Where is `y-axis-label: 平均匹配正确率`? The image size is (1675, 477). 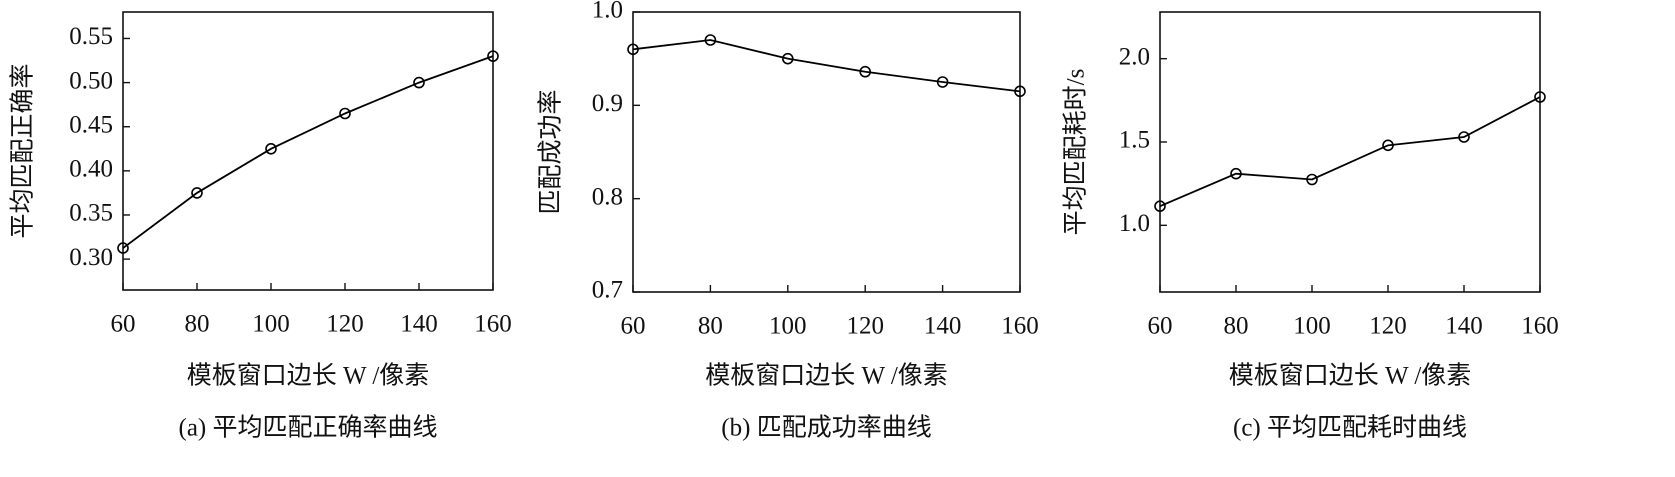 y-axis-label: 平均匹配正确率 is located at coordinates (23, 150).